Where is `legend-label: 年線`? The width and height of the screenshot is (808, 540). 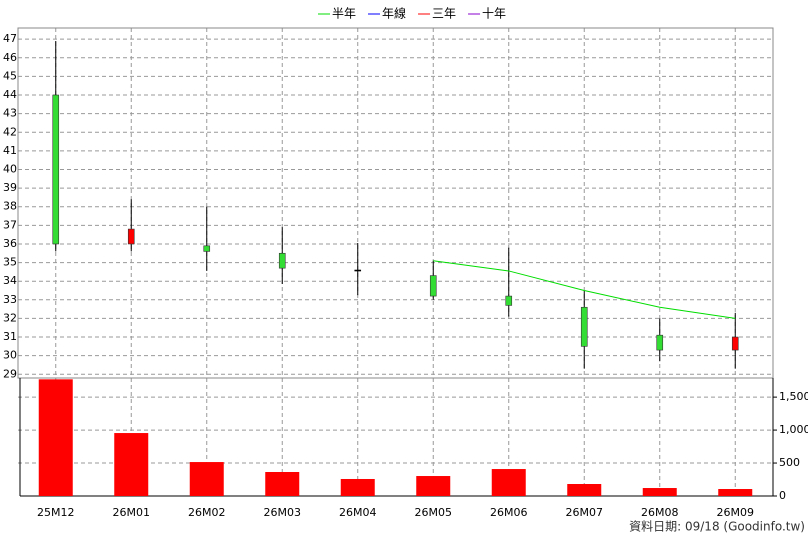 legend-label: 年線 is located at coordinates (394, 13).